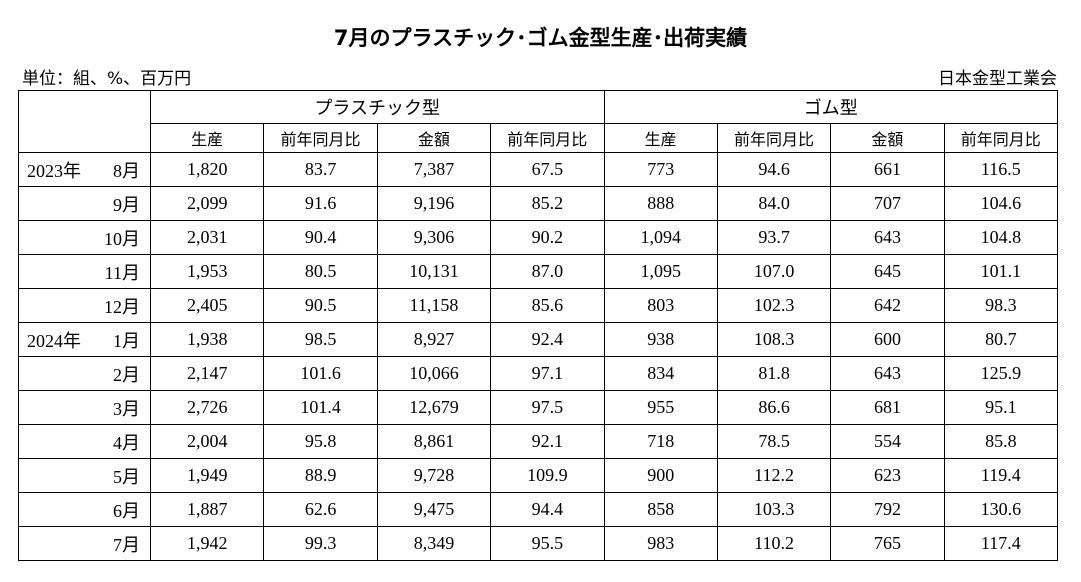 Image resolution: width=1081 pixels, height=582 pixels. What do you see at coordinates (547, 441) in the screenshot?
I see `data-cell: 92.1` at bounding box center [547, 441].